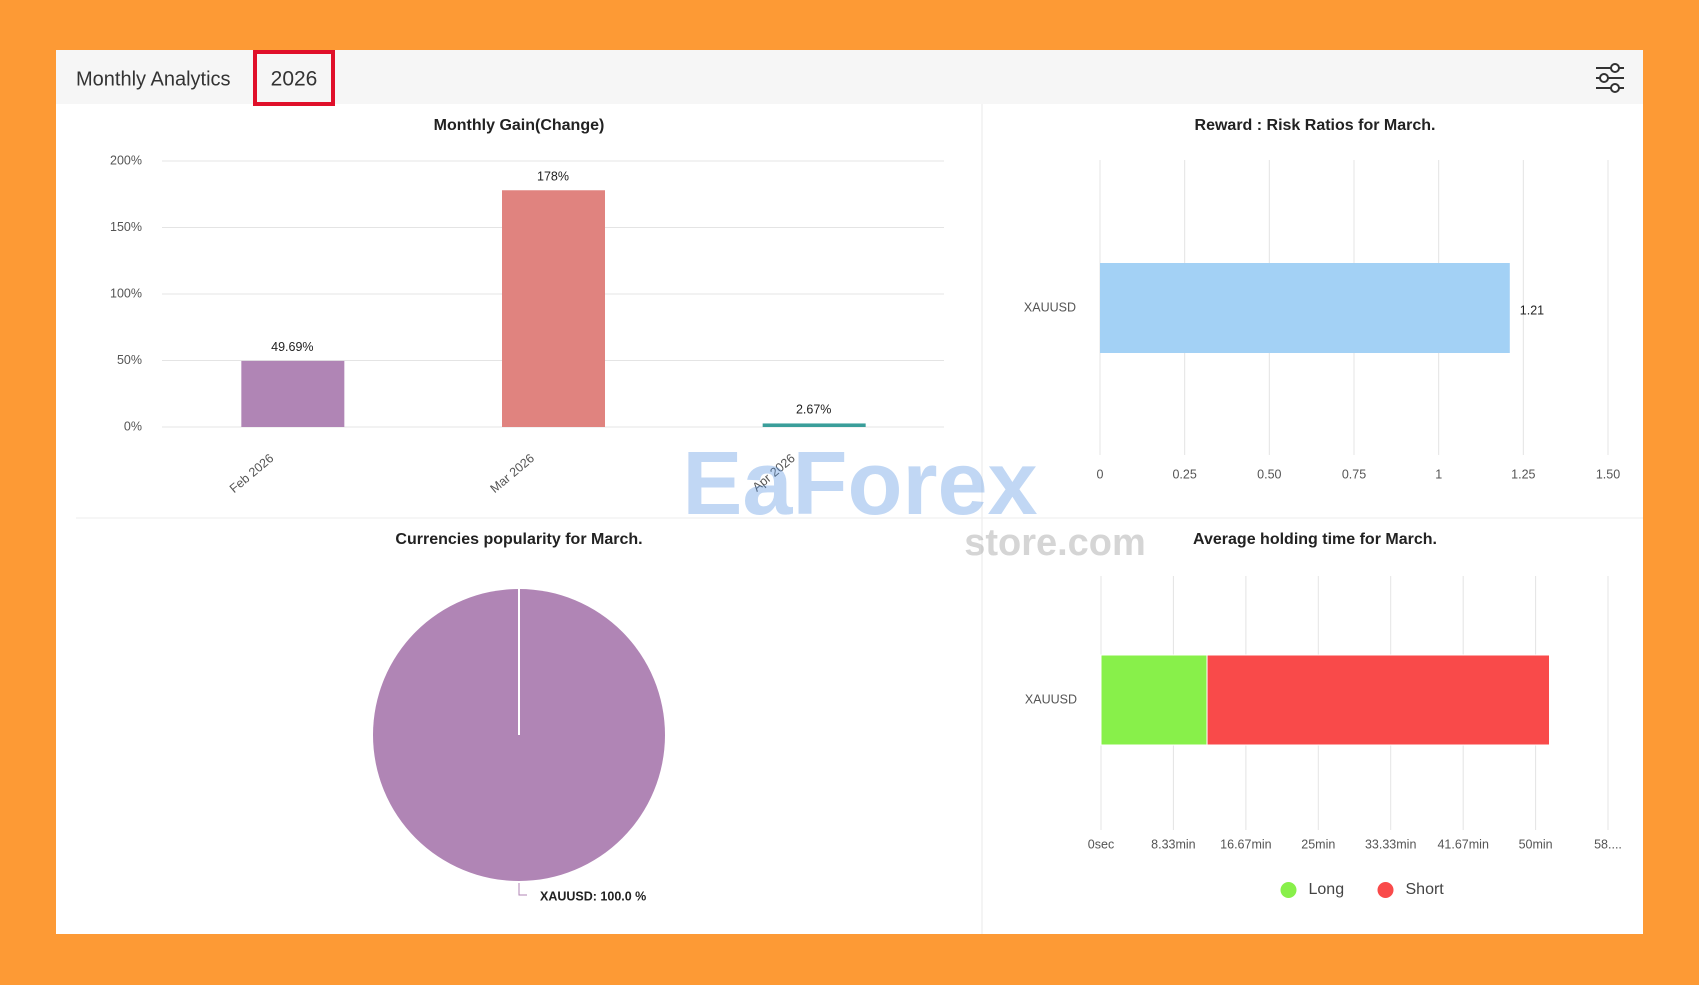 This screenshot has width=1699, height=985. I want to click on x-tick-label: 1.50, so click(1608, 474).